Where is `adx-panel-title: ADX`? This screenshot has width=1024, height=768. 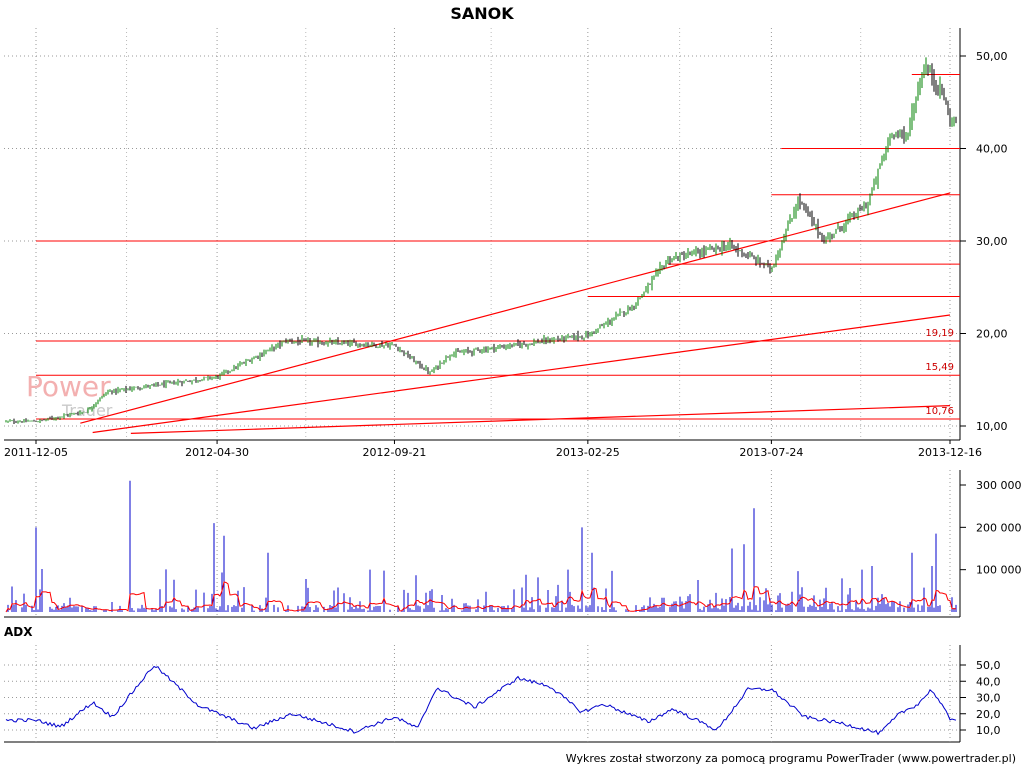 adx-panel-title: ADX is located at coordinates (18, 632).